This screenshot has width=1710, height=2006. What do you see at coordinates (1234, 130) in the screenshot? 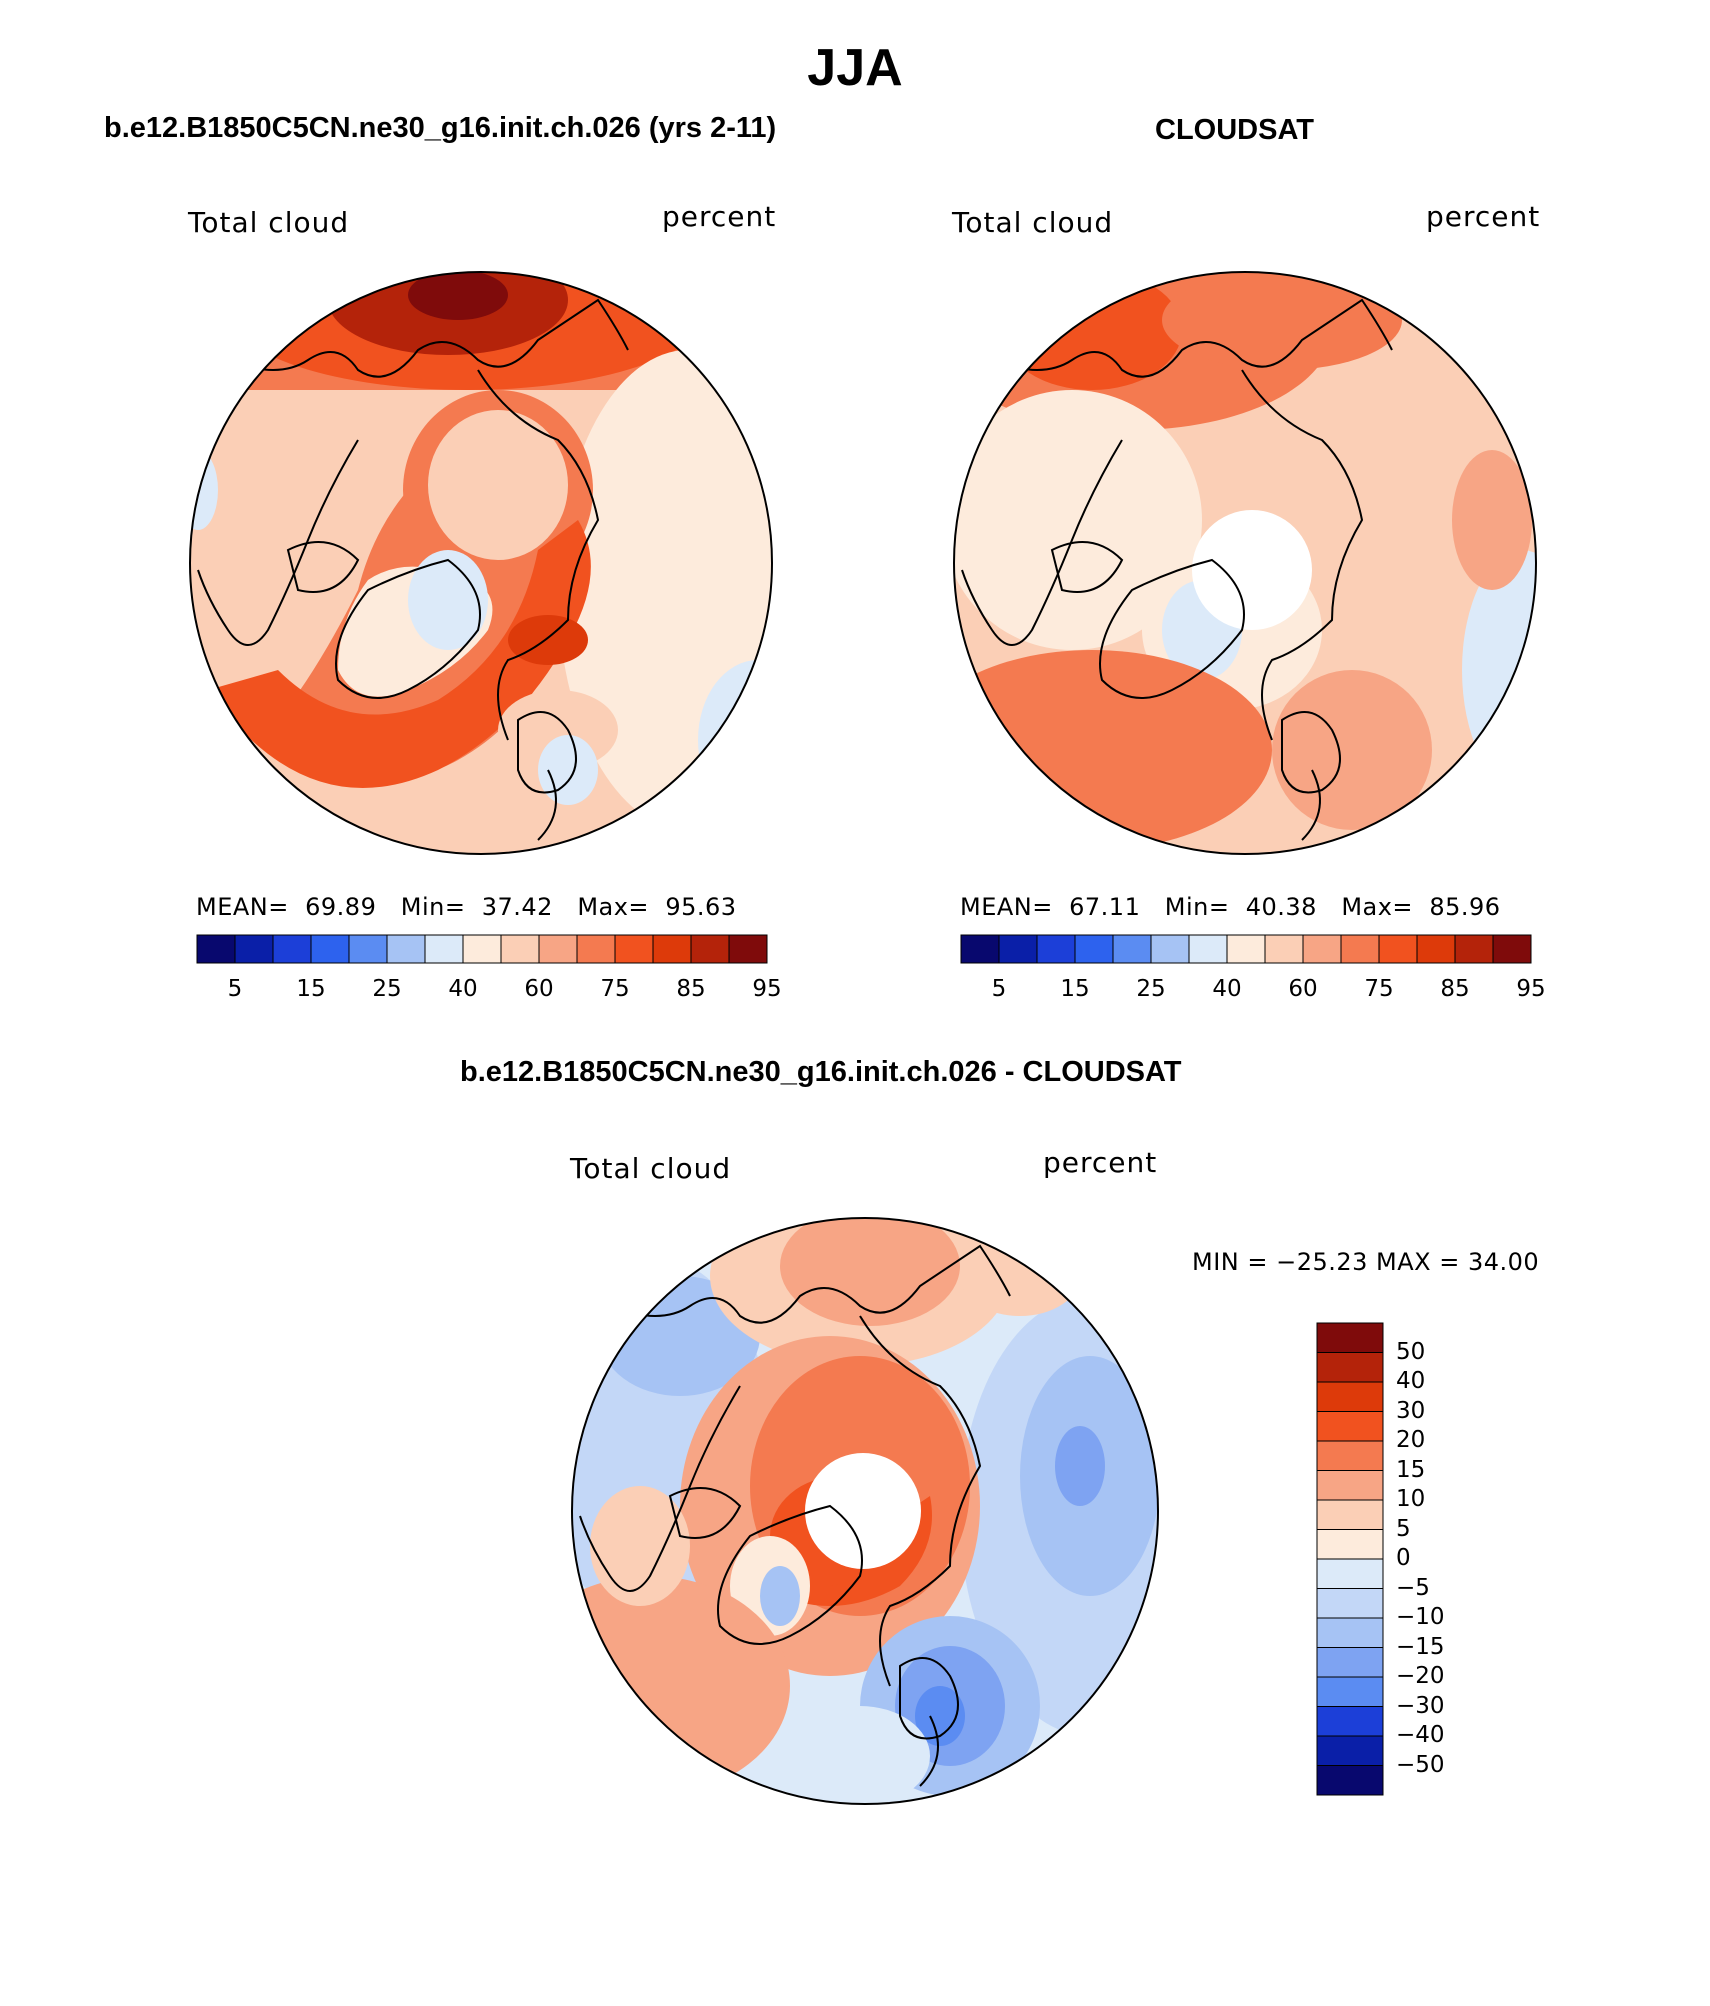
I see `panel-2-title: CLOUDSAT` at bounding box center [1234, 130].